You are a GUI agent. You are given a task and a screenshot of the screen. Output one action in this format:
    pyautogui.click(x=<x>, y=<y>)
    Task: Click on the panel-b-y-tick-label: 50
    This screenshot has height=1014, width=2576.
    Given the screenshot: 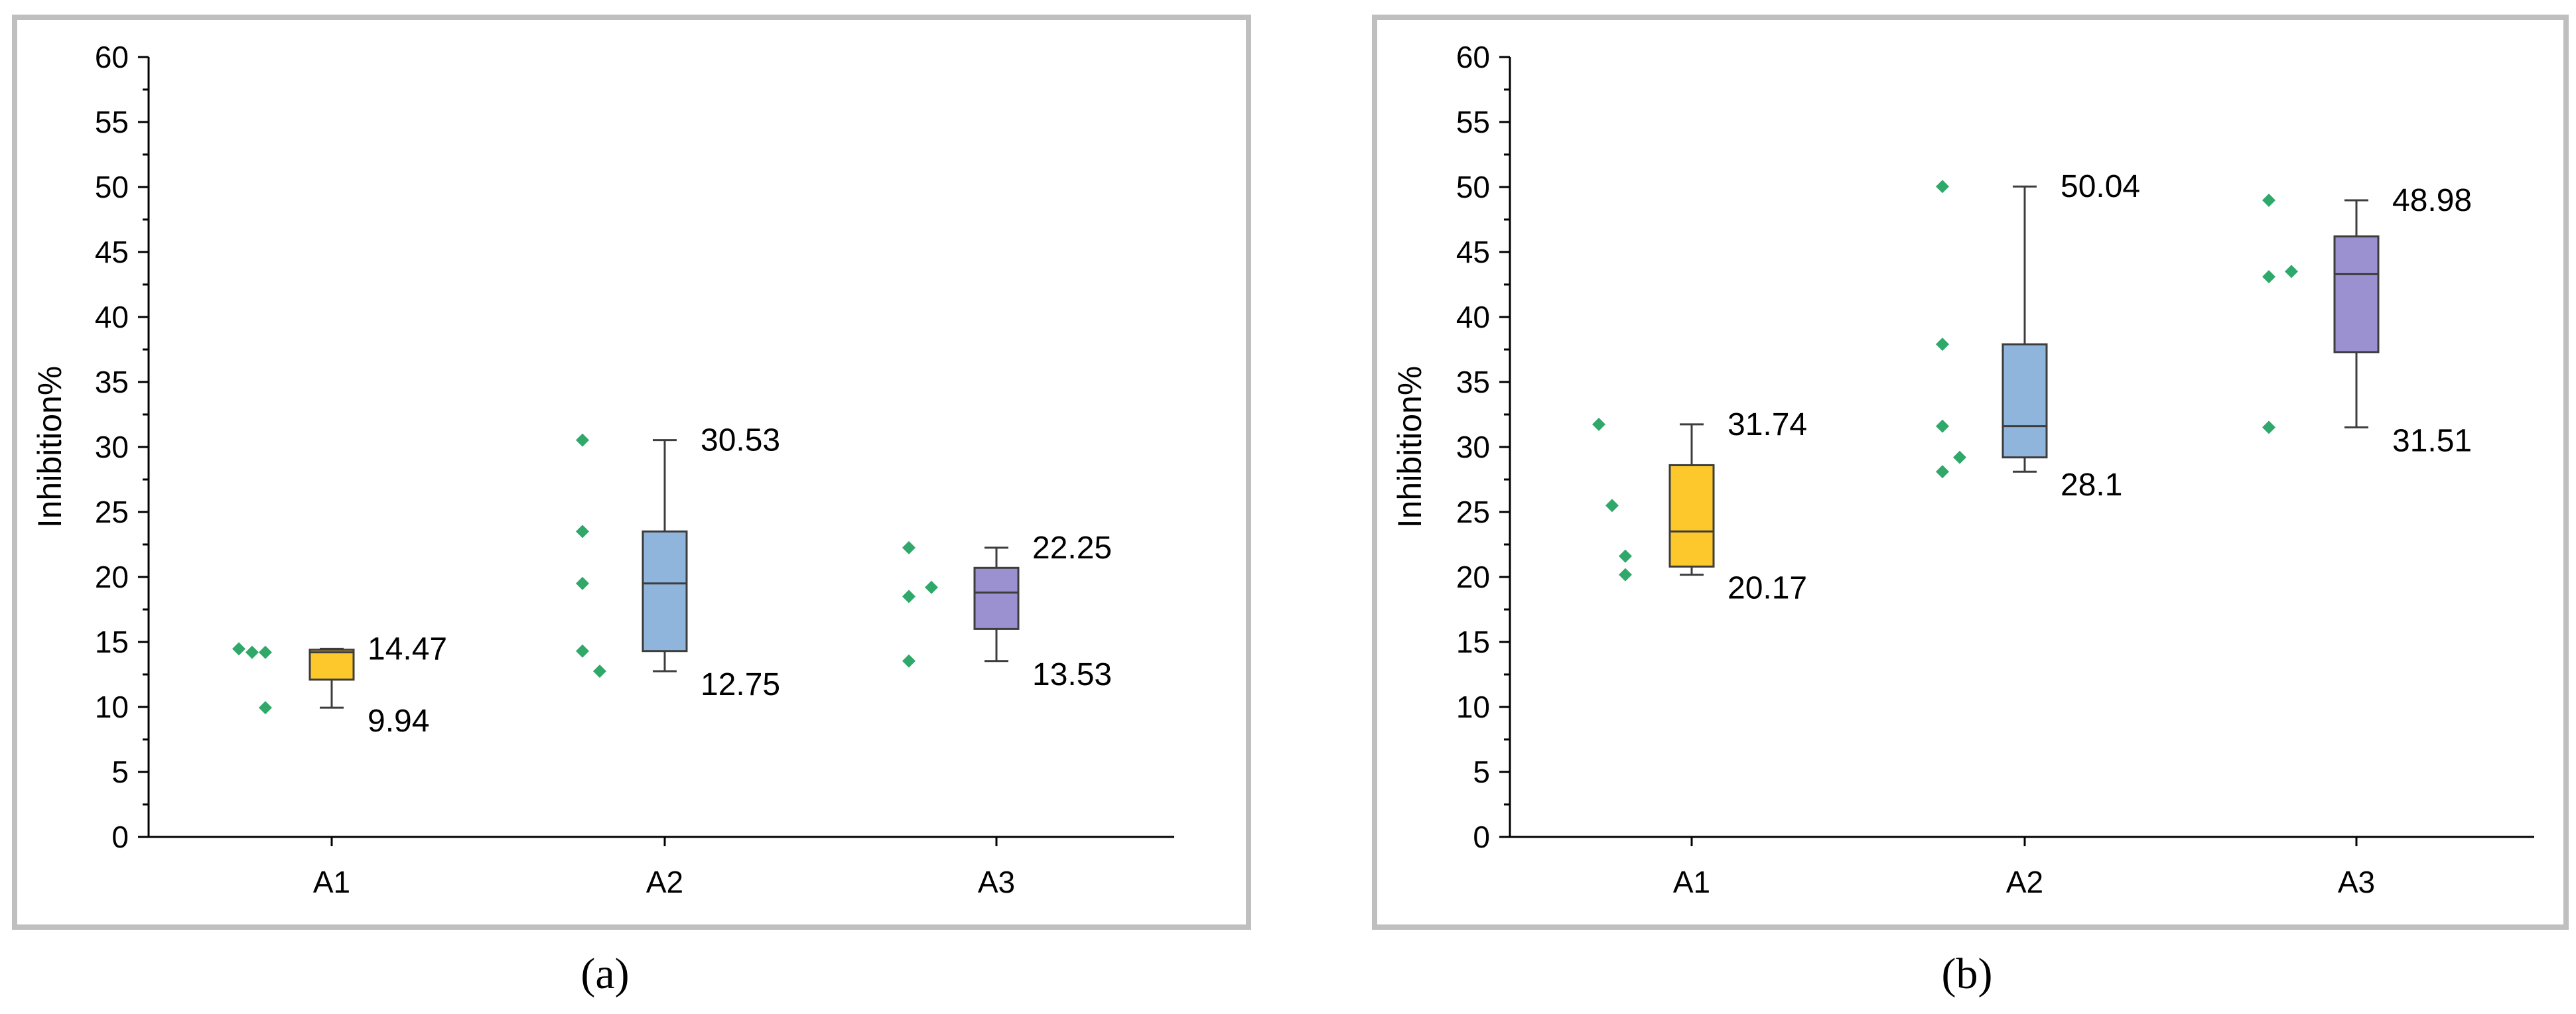 What is the action you would take?
    pyautogui.click(x=1473, y=187)
    